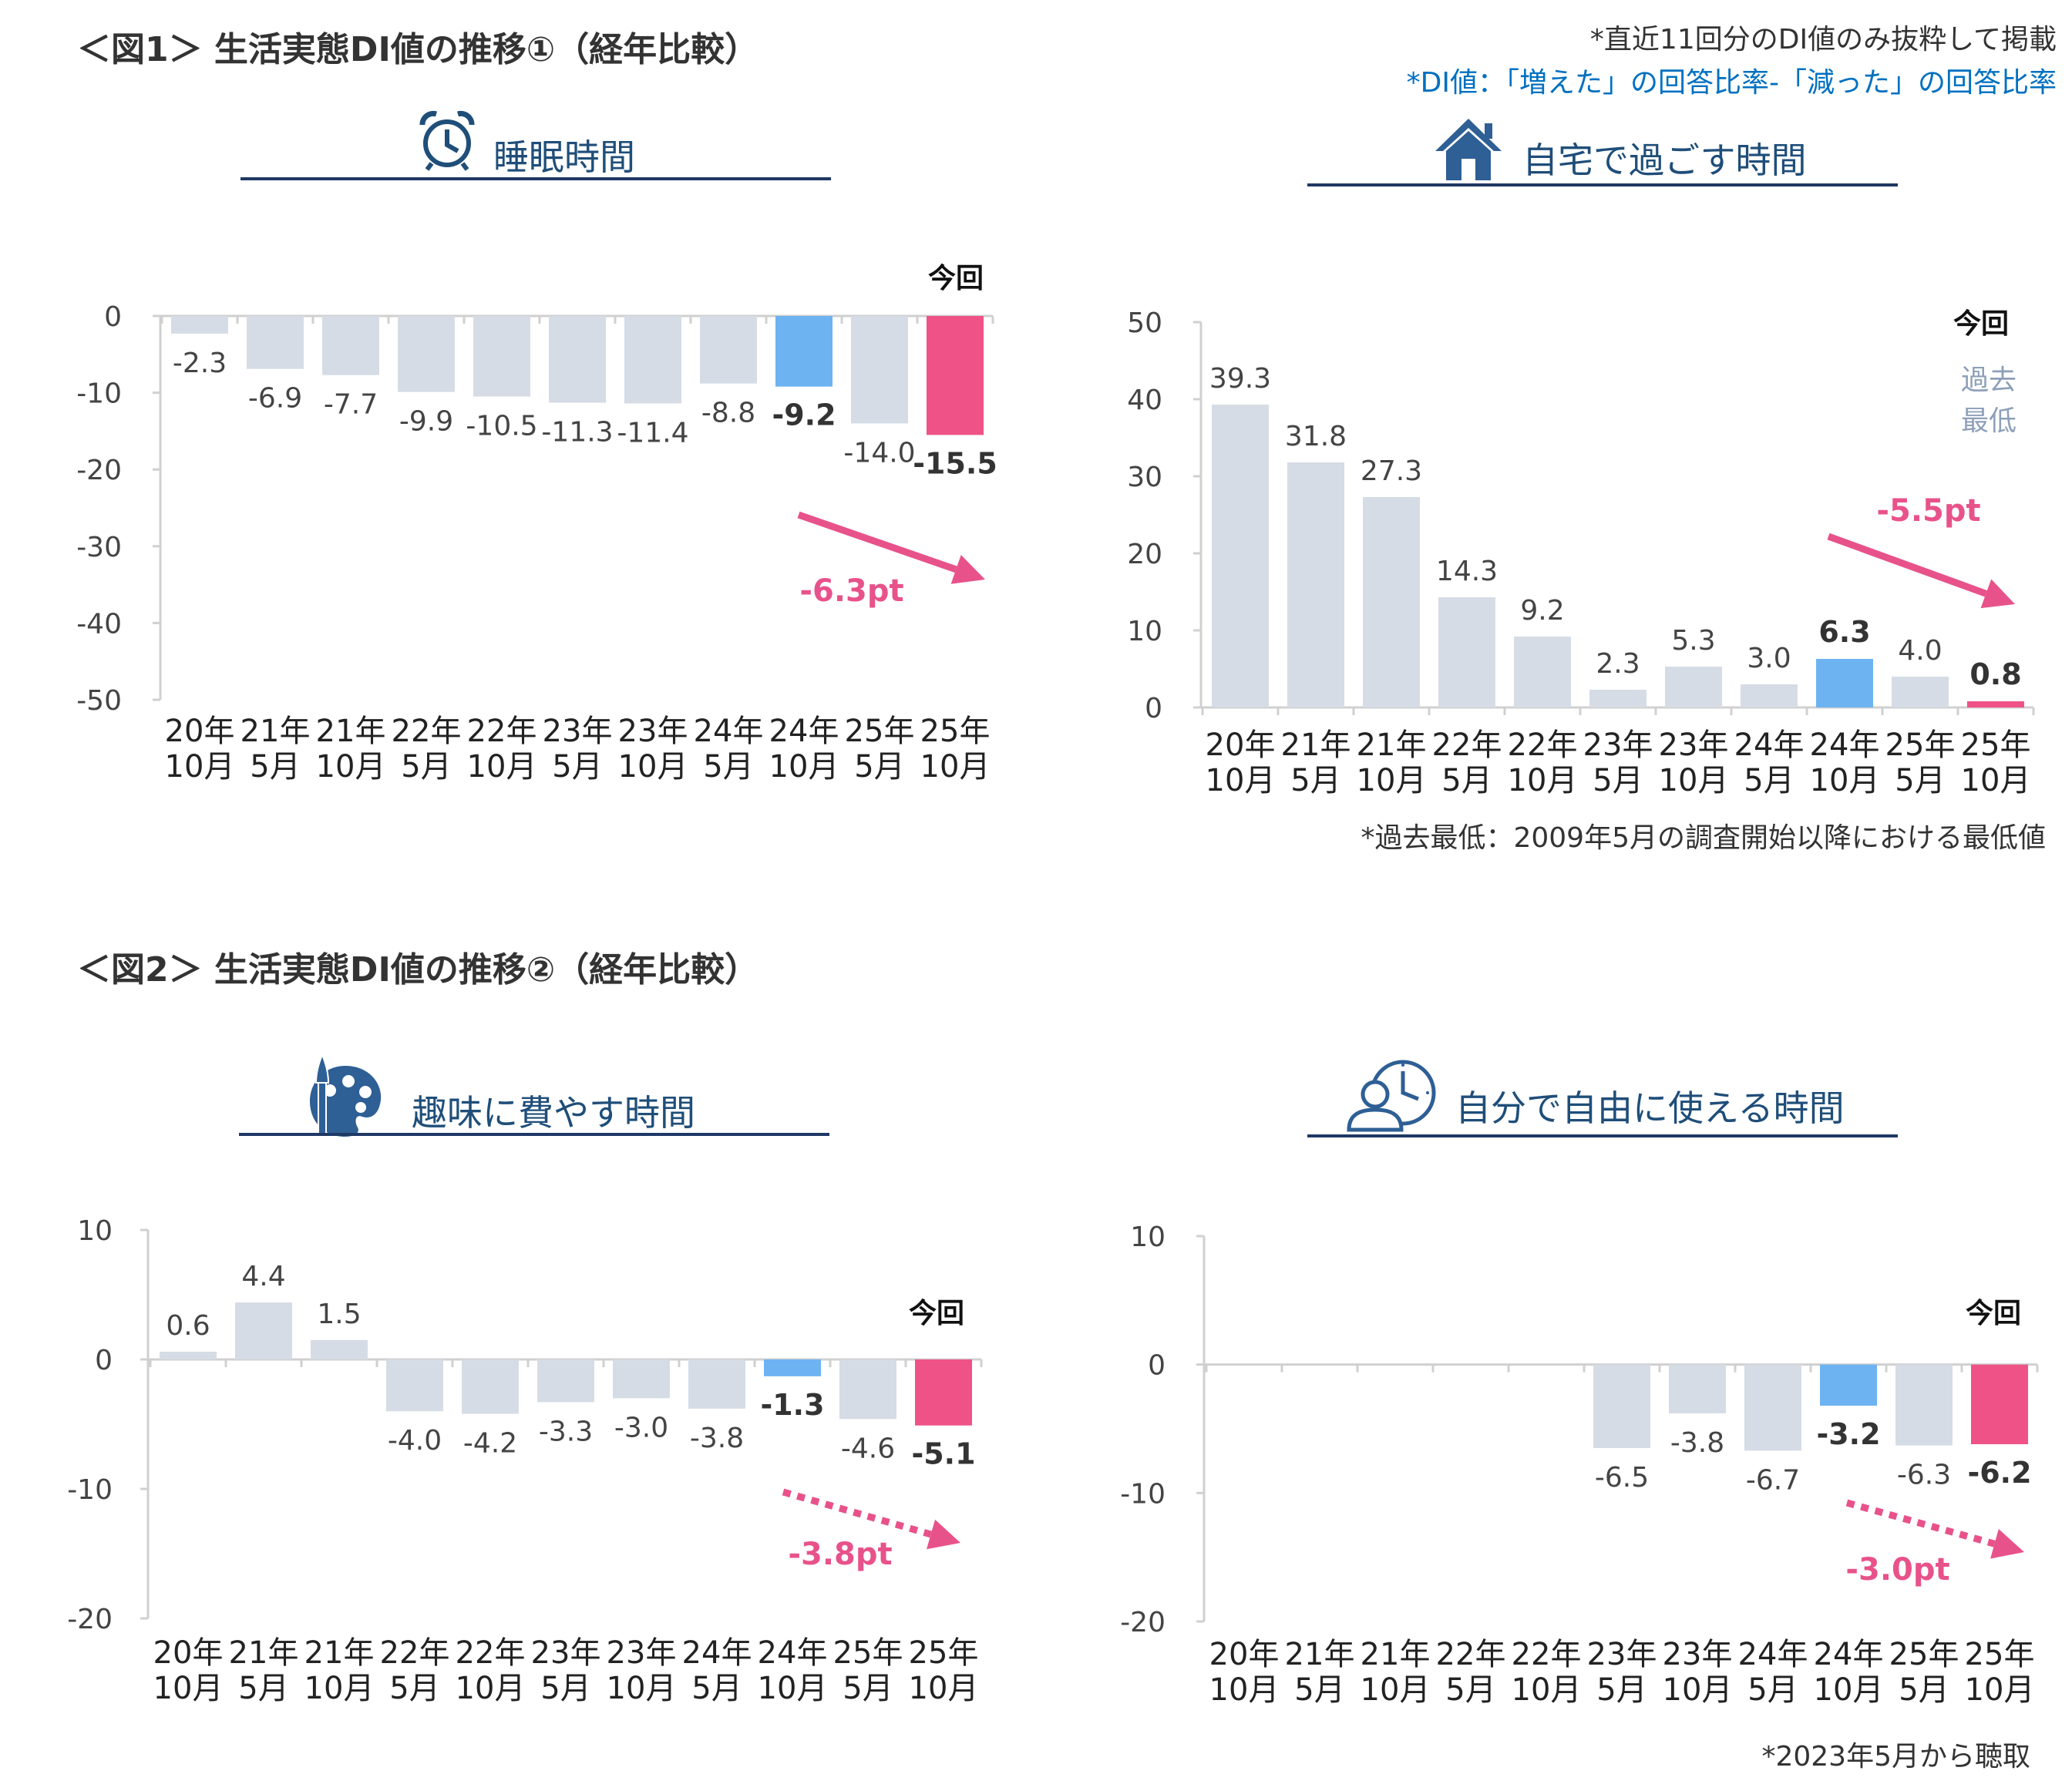 This screenshot has width=2072, height=1791. Describe the element at coordinates (1603, 184) in the screenshot. I see `panel2-title-underline` at that location.